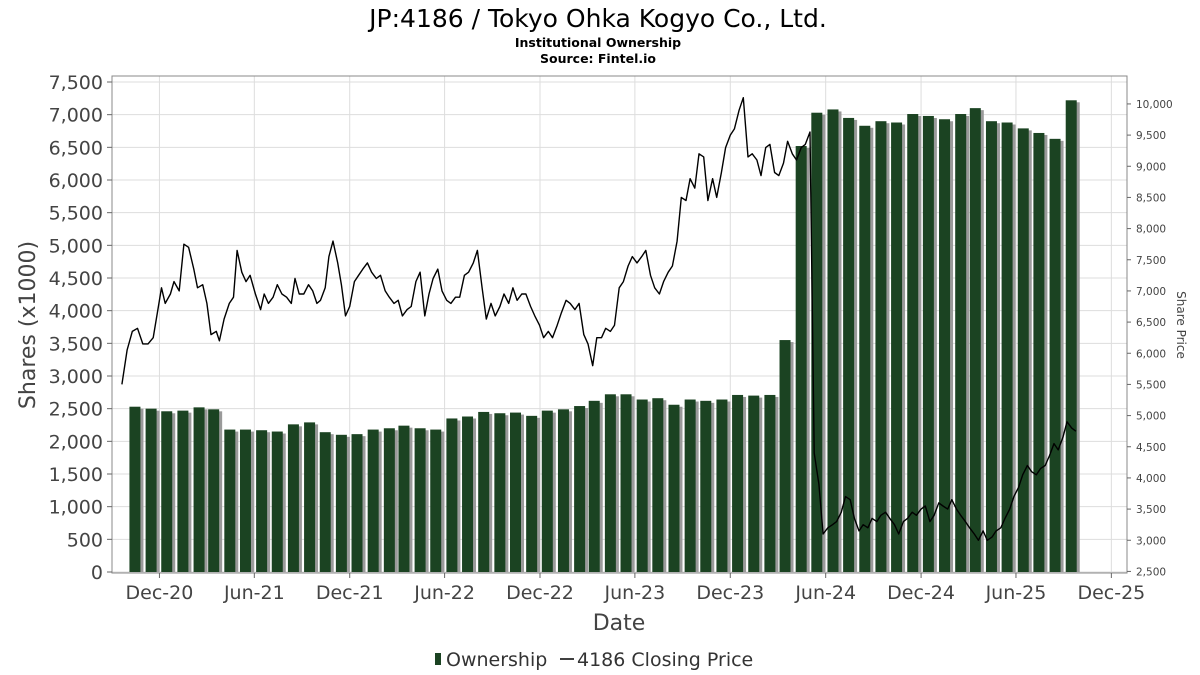 The width and height of the screenshot is (1200, 675). Describe the element at coordinates (28, 325) in the screenshot. I see `y-axis-label: Shares (x1000)` at that location.